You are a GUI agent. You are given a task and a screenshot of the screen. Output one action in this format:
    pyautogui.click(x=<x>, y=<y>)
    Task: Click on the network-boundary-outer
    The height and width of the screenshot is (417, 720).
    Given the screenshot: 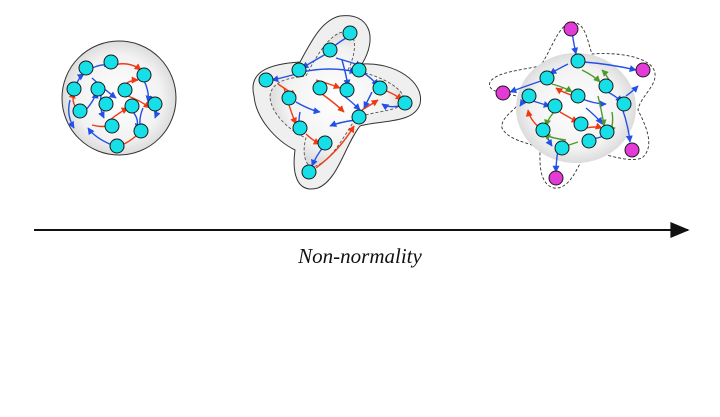 What is the action you would take?
    pyautogui.click(x=572, y=105)
    